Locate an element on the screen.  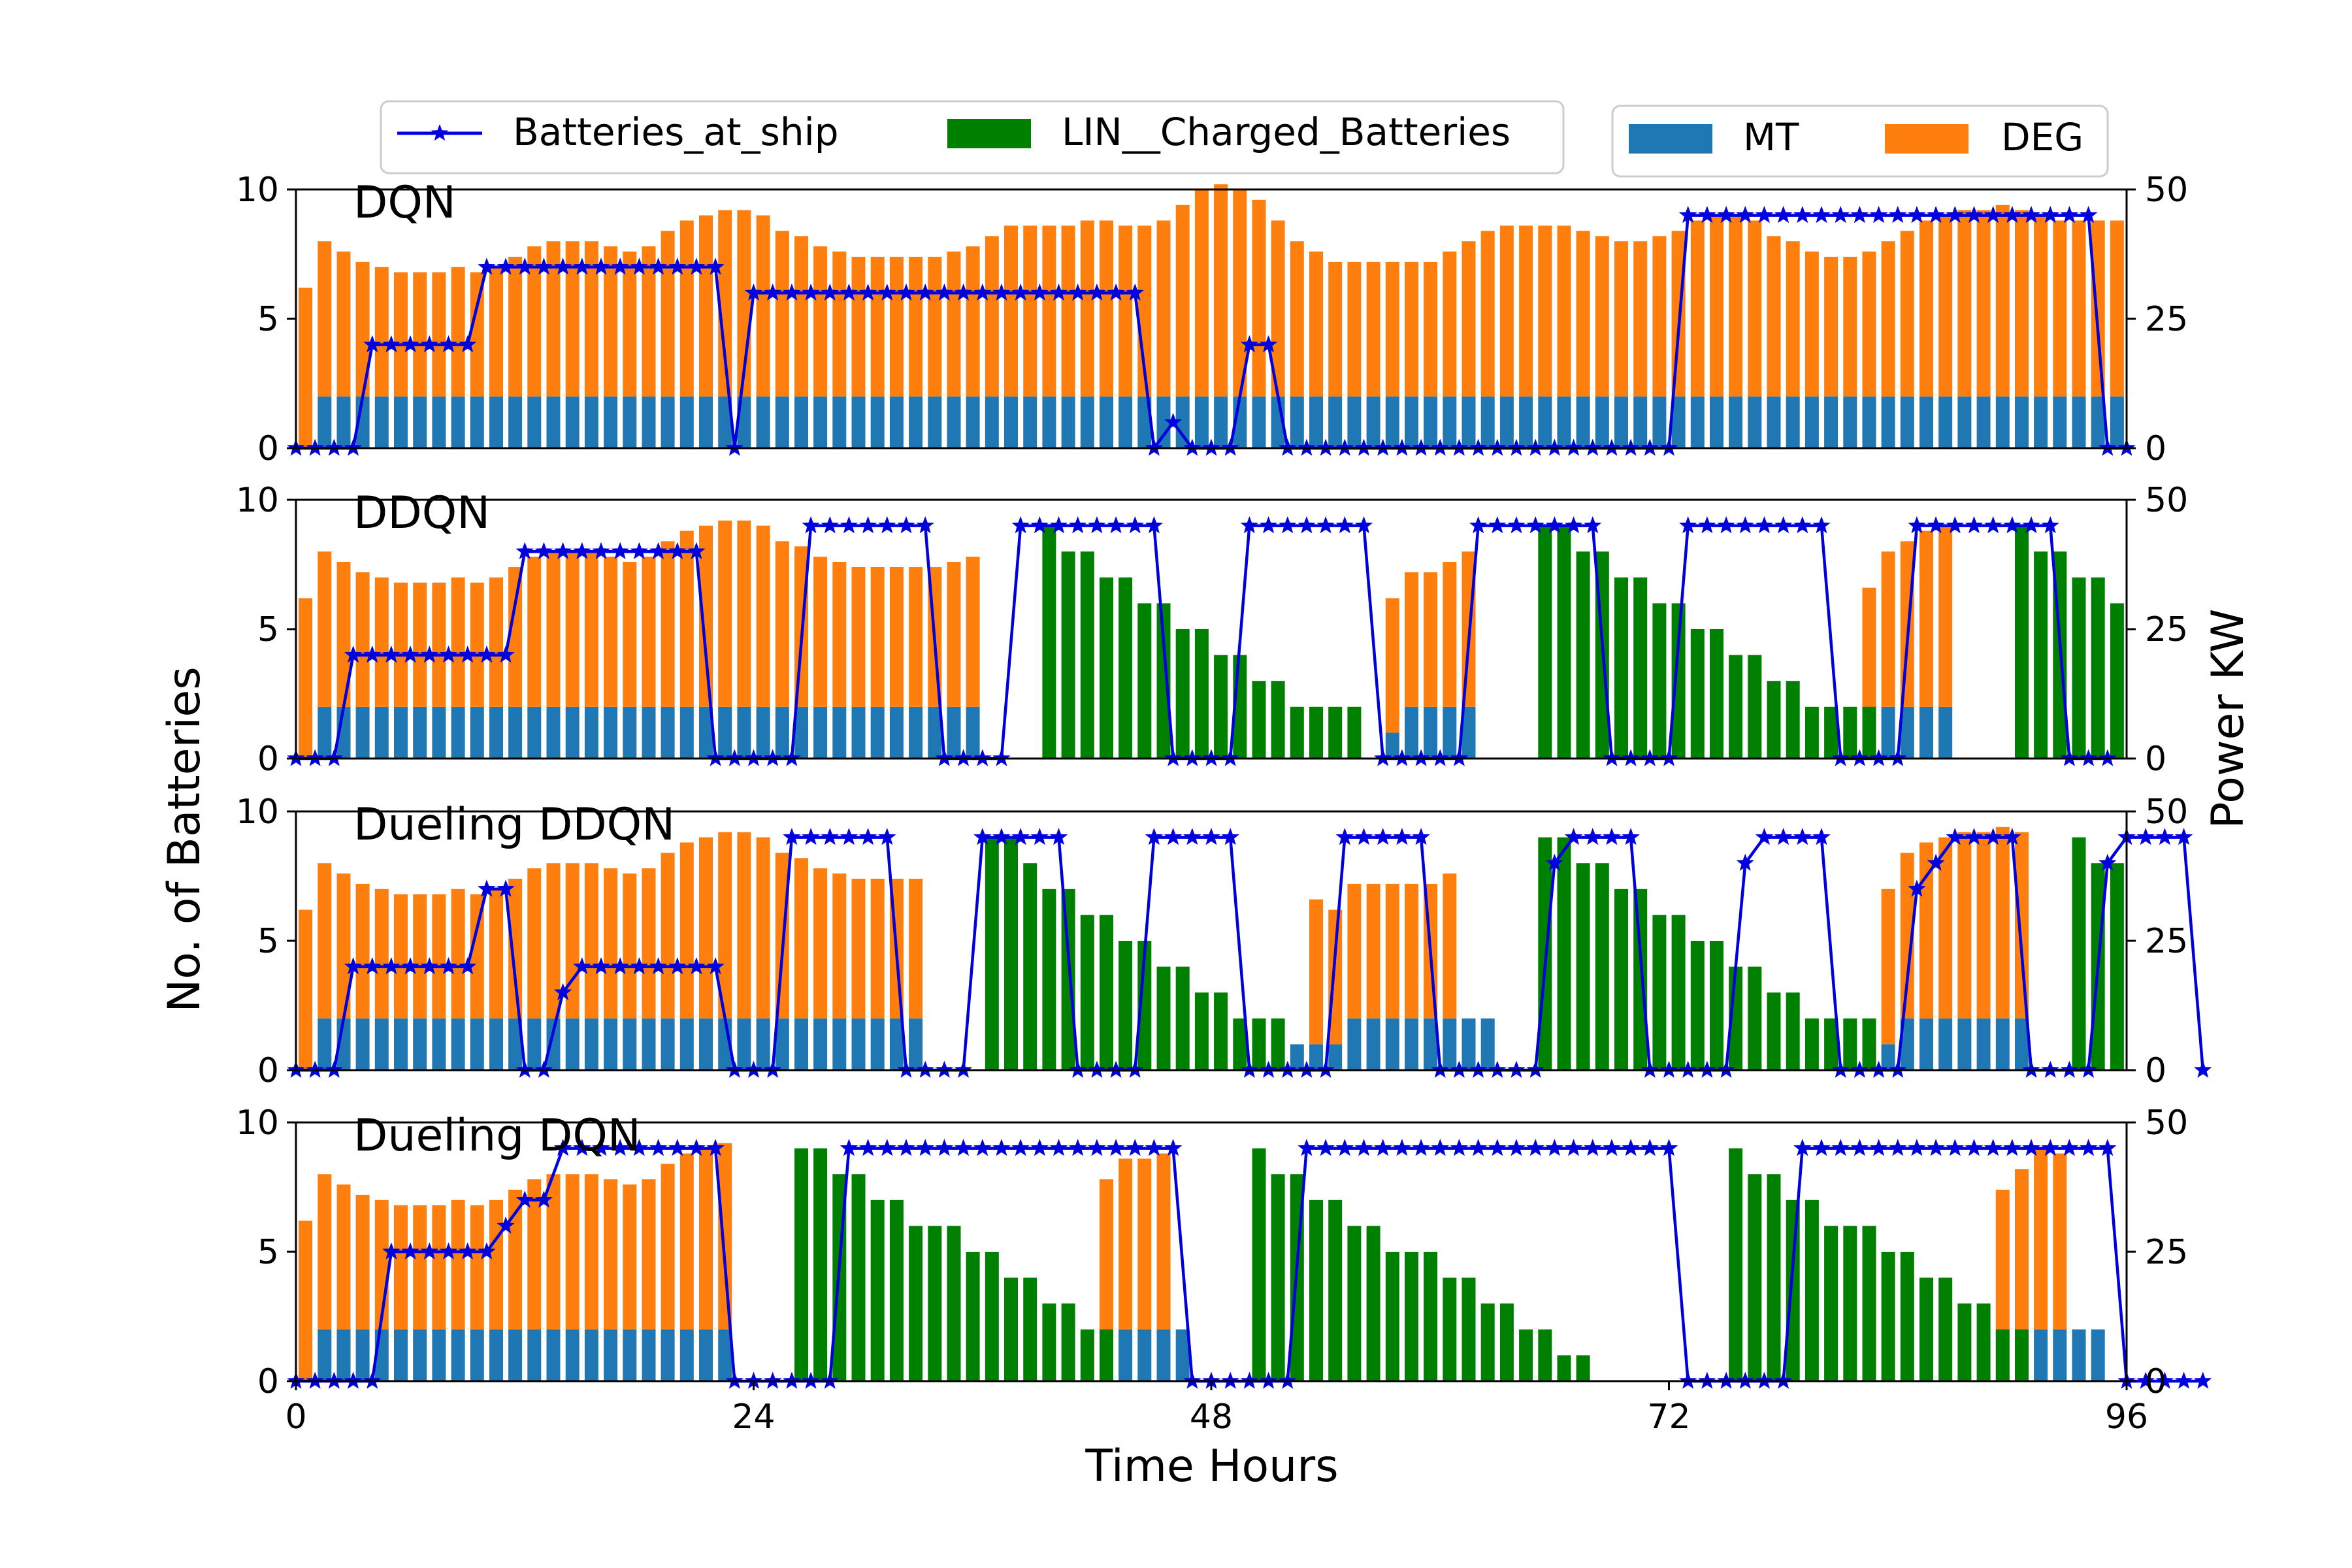
x-axis-label: Time Hours is located at coordinates (1211, 1466).